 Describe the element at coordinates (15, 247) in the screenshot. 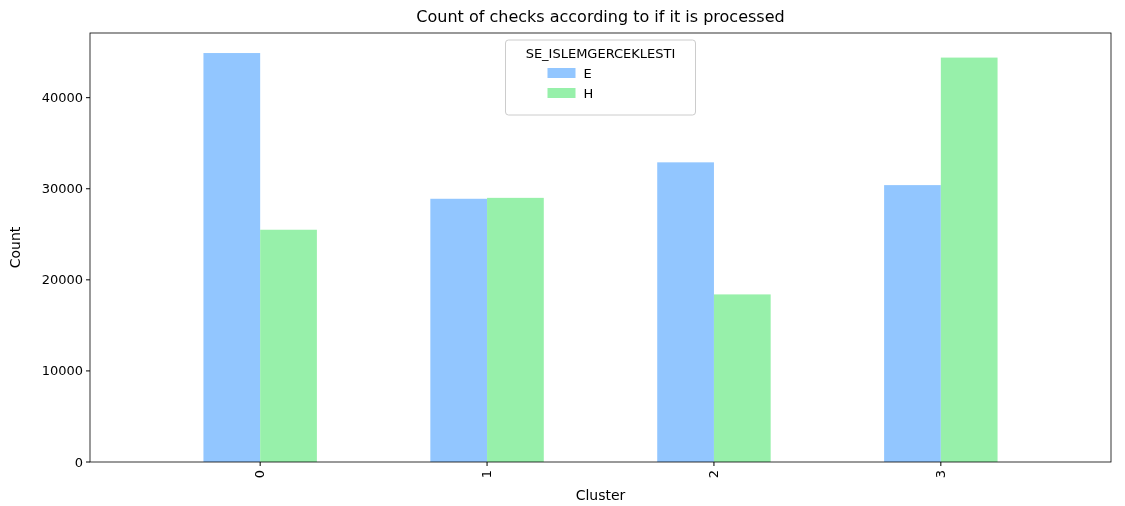

I see `y-axis-title: Count` at that location.